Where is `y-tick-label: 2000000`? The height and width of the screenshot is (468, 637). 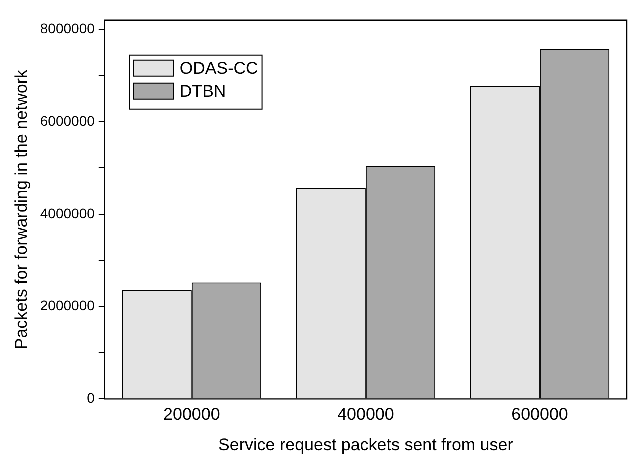 y-tick-label: 2000000 is located at coordinates (68, 306).